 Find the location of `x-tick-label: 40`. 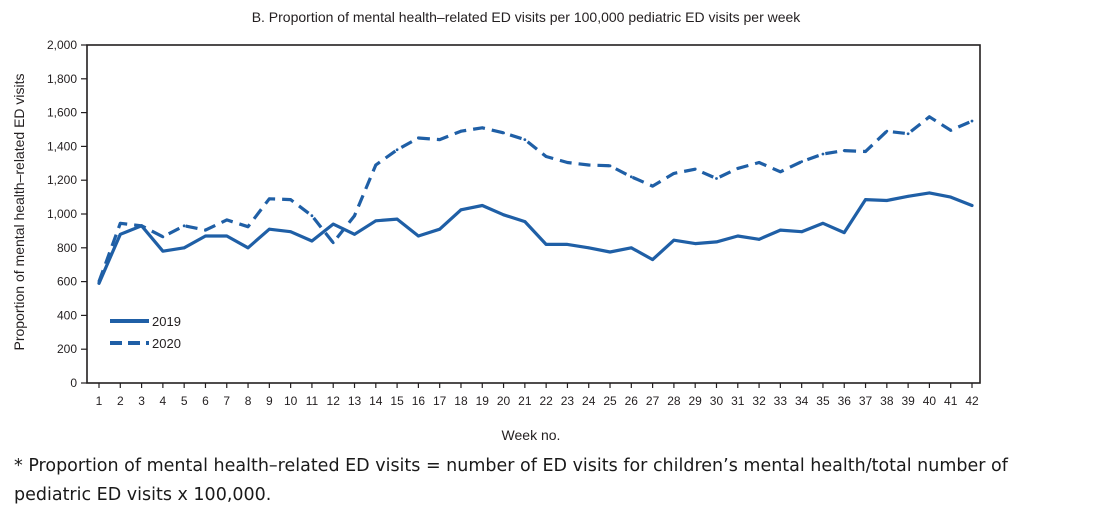

x-tick-label: 40 is located at coordinates (930, 401).